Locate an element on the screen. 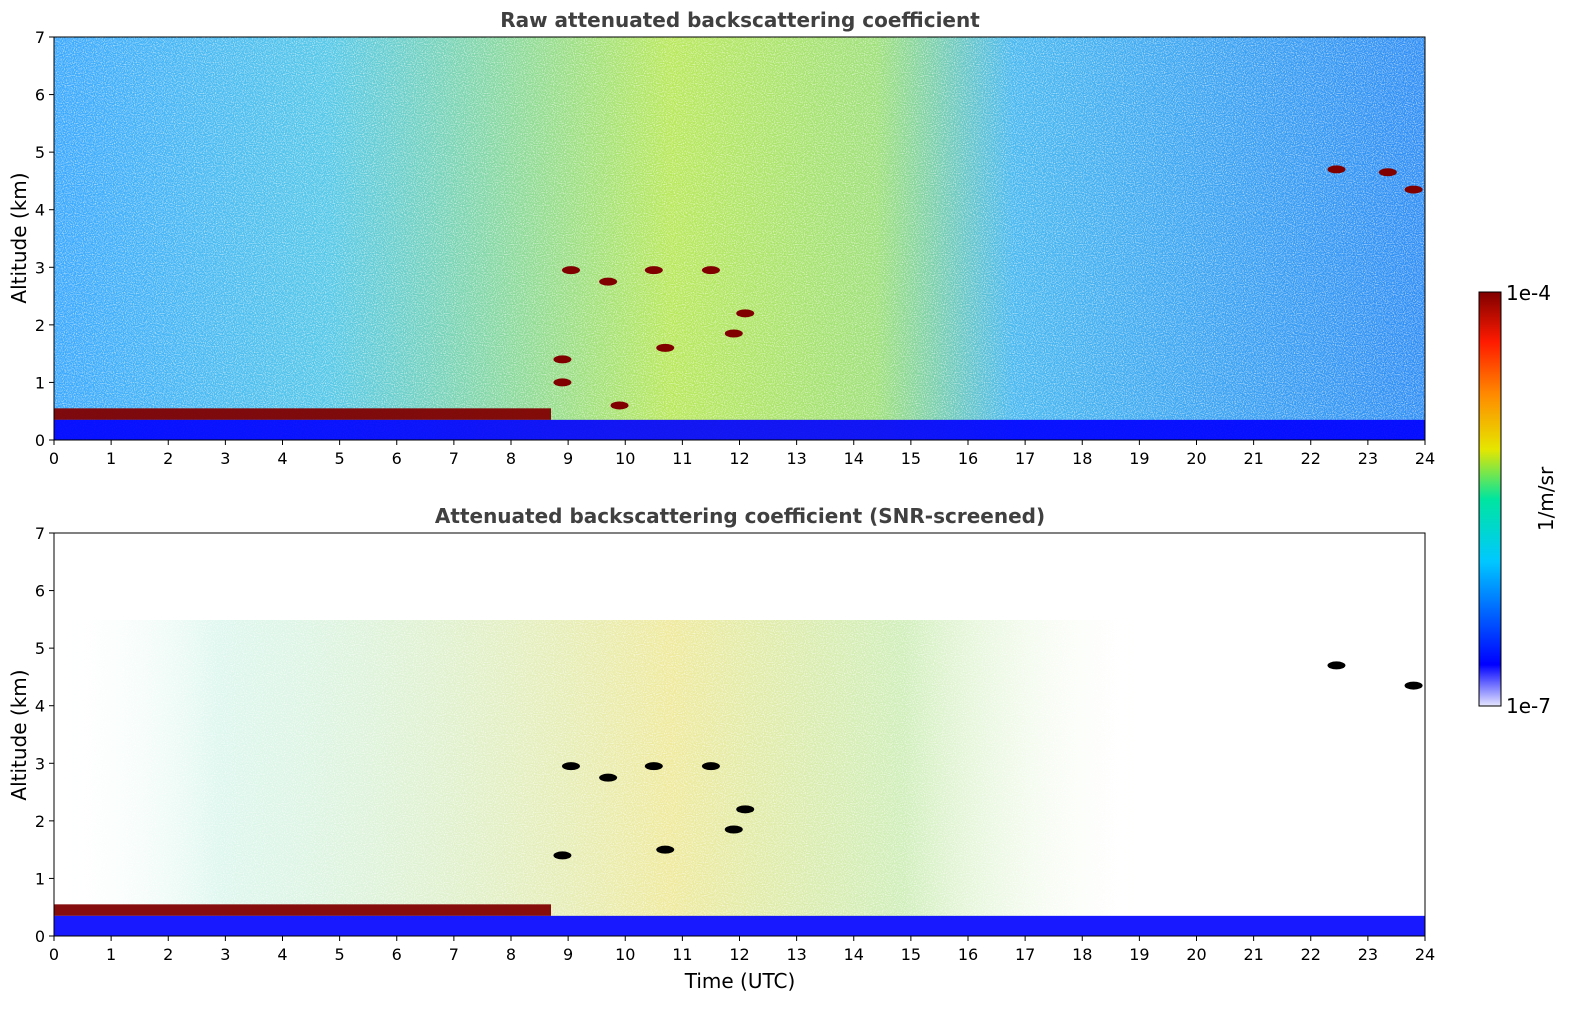 The height and width of the screenshot is (1020, 1595). colorbar-min-label: 1e-7 is located at coordinates (1528, 706).